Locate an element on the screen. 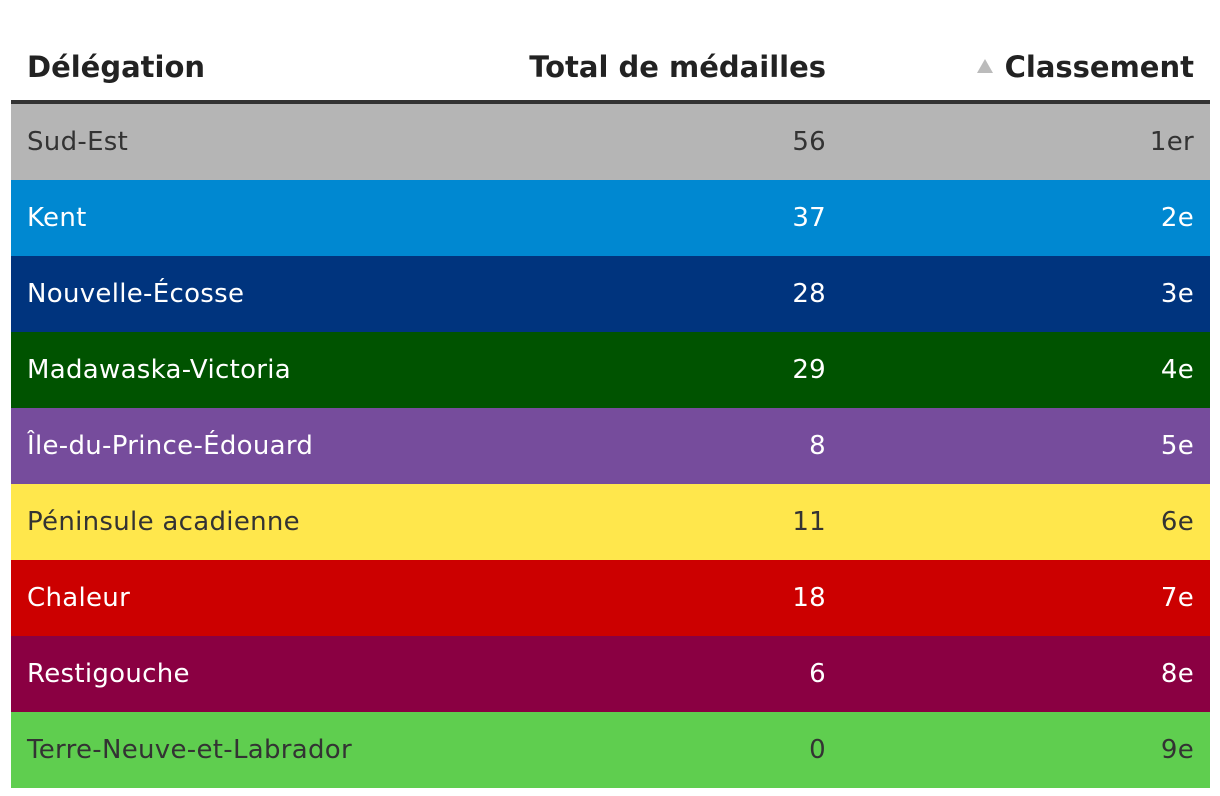 This screenshot has height=796, width=1220. delegation-cell: Sud-Est is located at coordinates (78, 142).